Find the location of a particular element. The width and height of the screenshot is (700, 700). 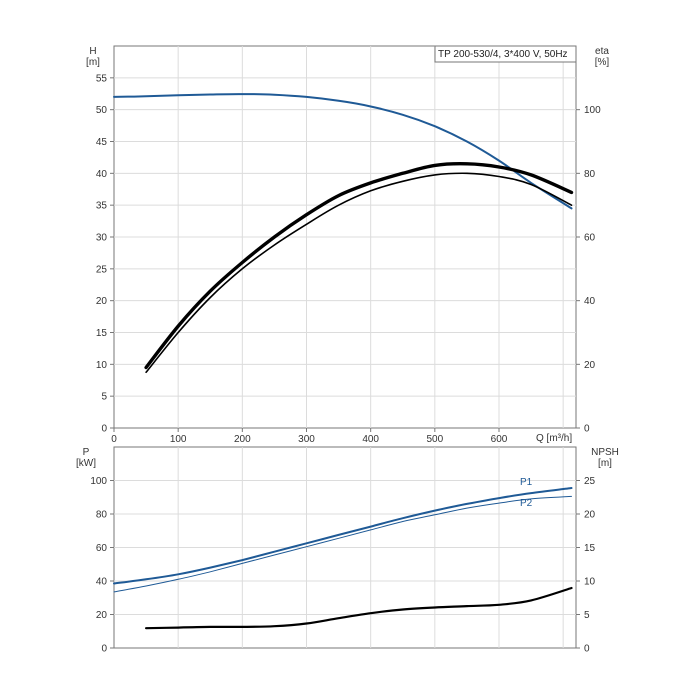

left-axis-tick-label: 55 is located at coordinates (102, 78).